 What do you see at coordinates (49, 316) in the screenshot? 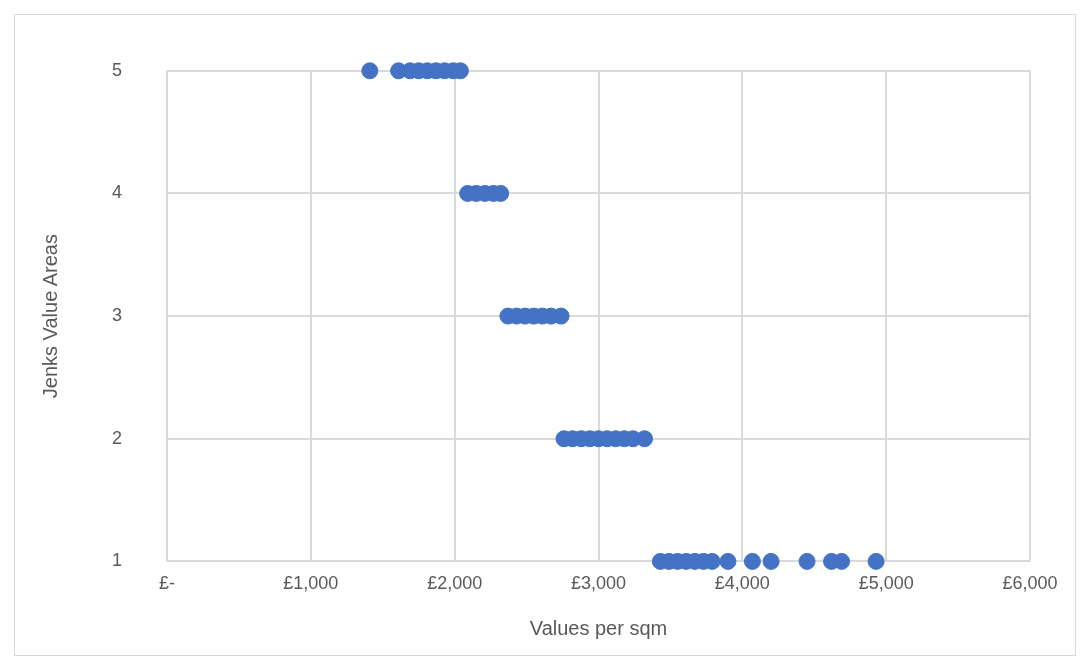
I see `y-axis-title: Jenks Value Areas` at bounding box center [49, 316].